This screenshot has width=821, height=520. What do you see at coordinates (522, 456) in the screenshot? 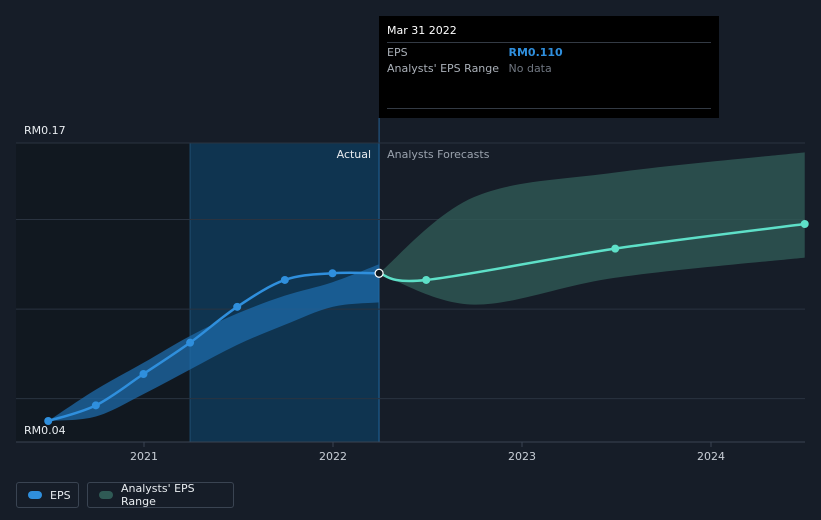
I see `x-tick-label: 2023` at bounding box center [522, 456].